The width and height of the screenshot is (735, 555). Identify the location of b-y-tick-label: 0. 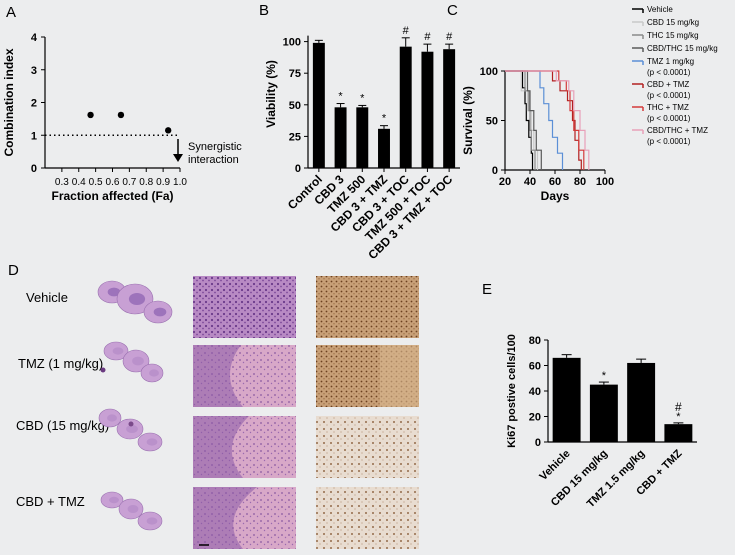
(298, 169).